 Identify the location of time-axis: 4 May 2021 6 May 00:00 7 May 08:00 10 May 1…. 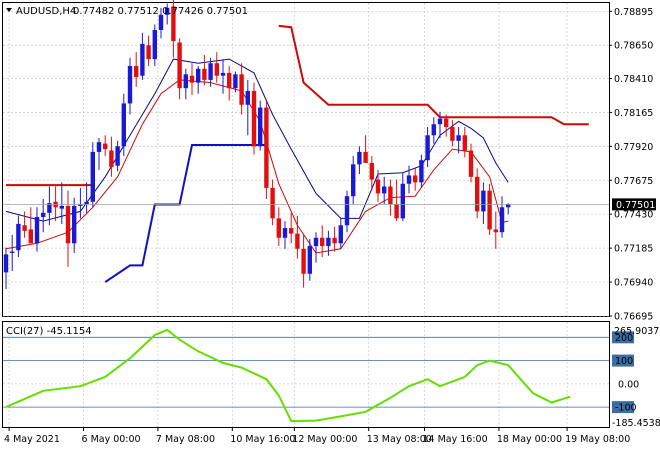
(317, 436).